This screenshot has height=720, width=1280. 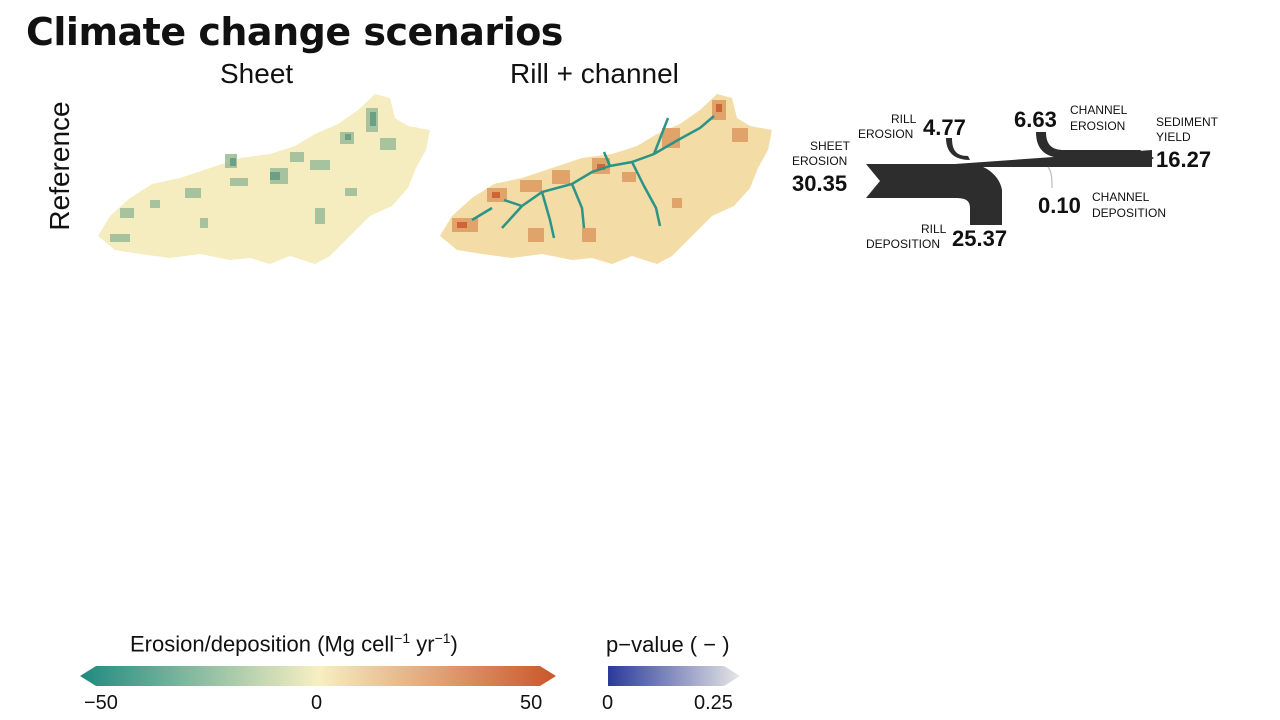 What do you see at coordinates (1109, 158) in the screenshot?
I see `flow-sediment-yield` at bounding box center [1109, 158].